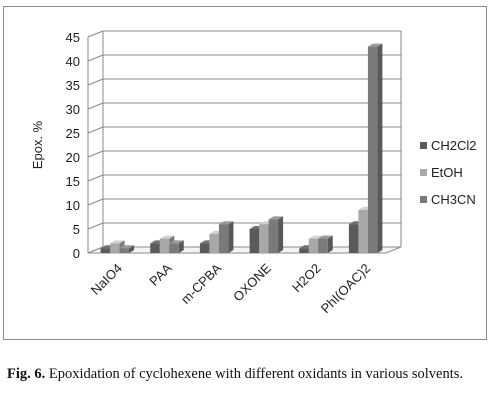 The height and width of the screenshot is (407, 493). Describe the element at coordinates (346, 289) in the screenshot. I see `x-tick-label: PhI(OAC)2` at that location.